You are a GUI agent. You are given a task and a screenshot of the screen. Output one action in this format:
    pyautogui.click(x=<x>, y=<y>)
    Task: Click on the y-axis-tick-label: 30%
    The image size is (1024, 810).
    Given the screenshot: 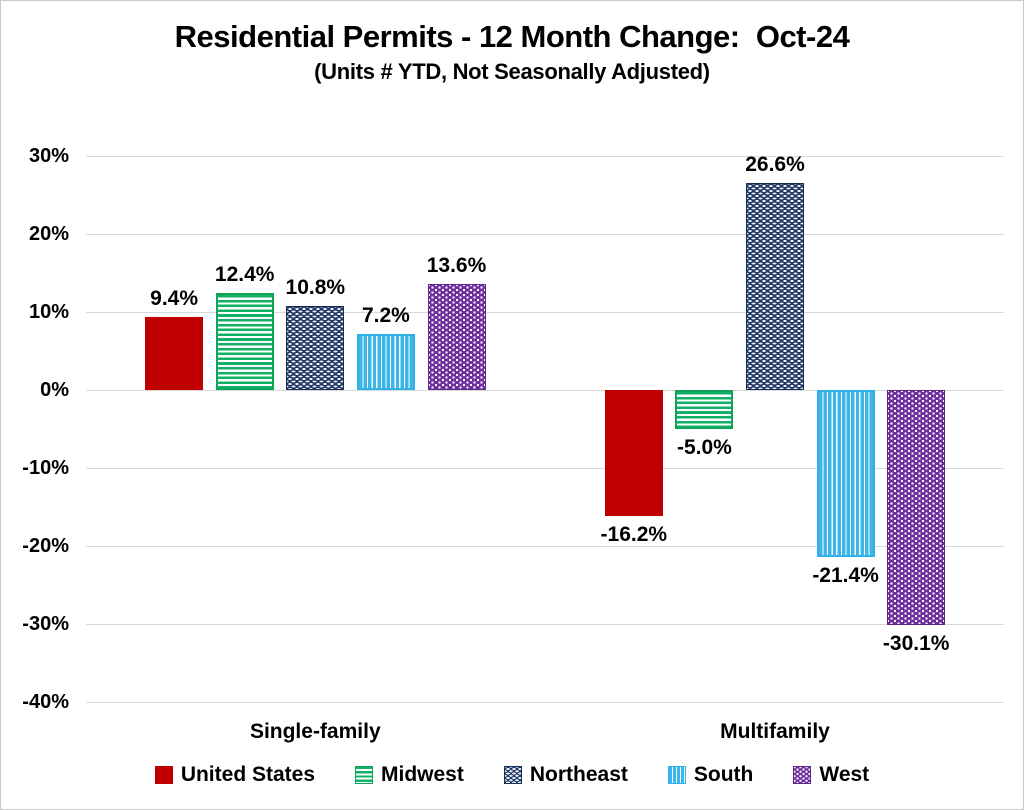 What is the action you would take?
    pyautogui.click(x=48, y=156)
    